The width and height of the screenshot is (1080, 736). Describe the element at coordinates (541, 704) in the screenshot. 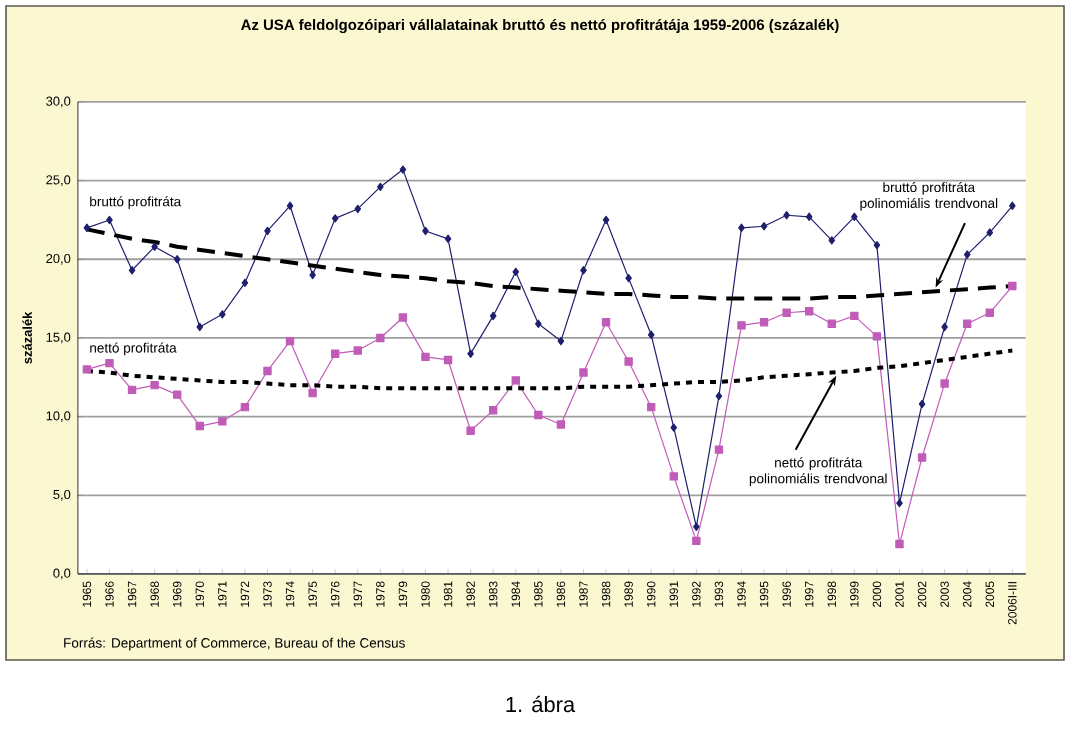

I see `text: 1. ábra` at that location.